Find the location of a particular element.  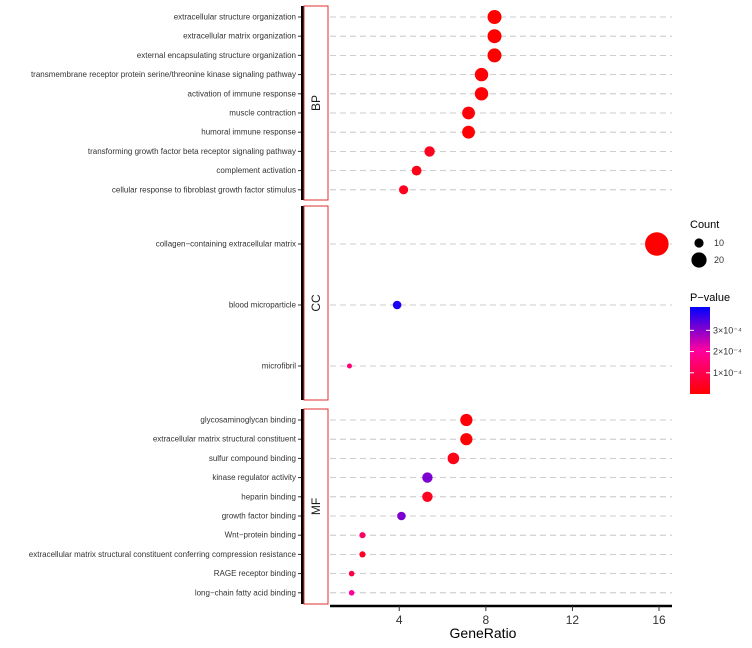

pvalue-legend-title: P−value is located at coordinates (710, 298).